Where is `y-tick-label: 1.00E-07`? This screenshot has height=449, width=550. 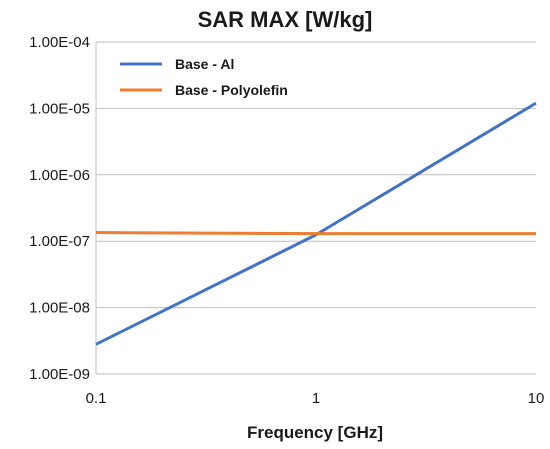 y-tick-label: 1.00E-07 is located at coordinates (59, 241).